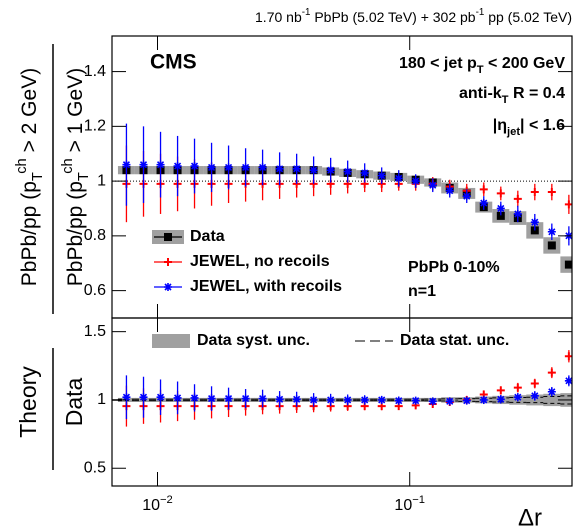 Image resolution: width=580 pixels, height=532 pixels. What do you see at coordinates (260, 261) in the screenshot?
I see `legend-label: JEWEL, no recoils` at bounding box center [260, 261].